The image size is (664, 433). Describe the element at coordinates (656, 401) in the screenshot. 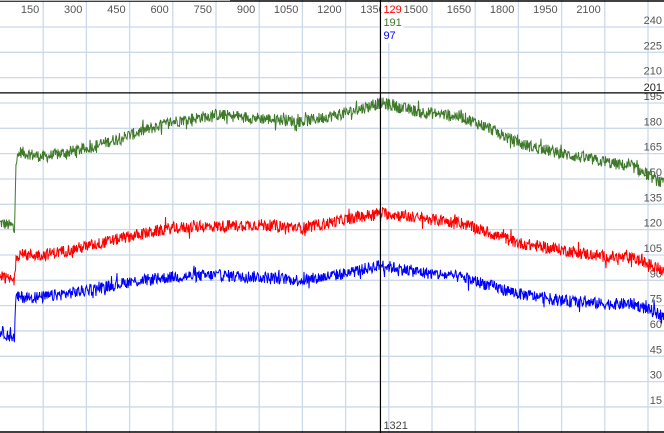

I see `y-tick-label: 15` at that location.